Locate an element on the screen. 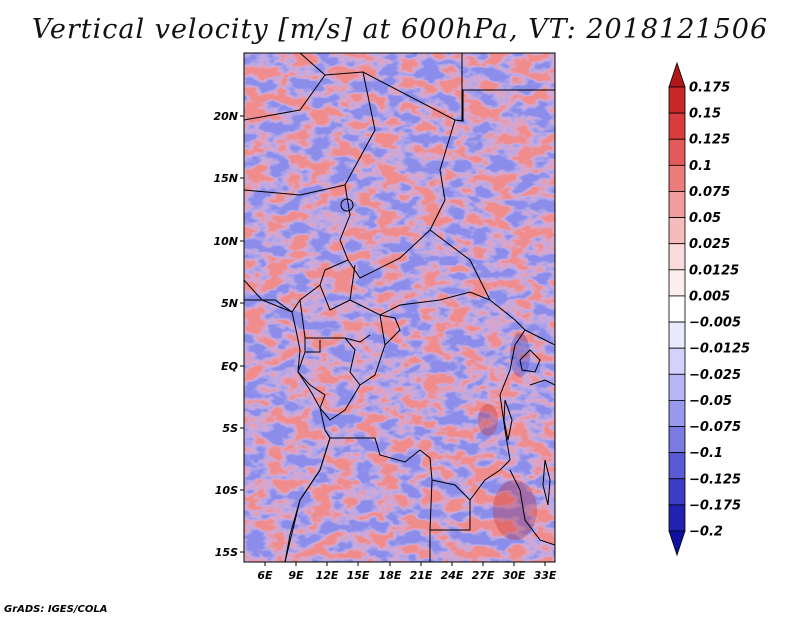  colorbar-label: −0.1 is located at coordinates (706, 453).